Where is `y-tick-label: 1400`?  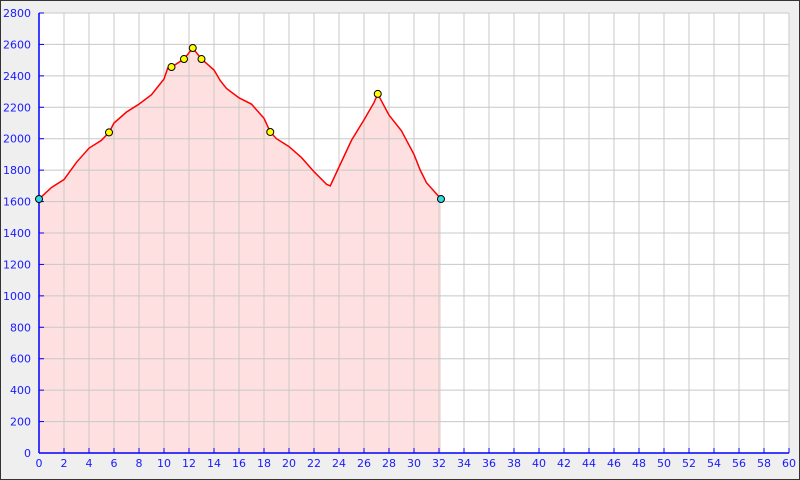
y-tick-label: 1400 is located at coordinates (17, 233).